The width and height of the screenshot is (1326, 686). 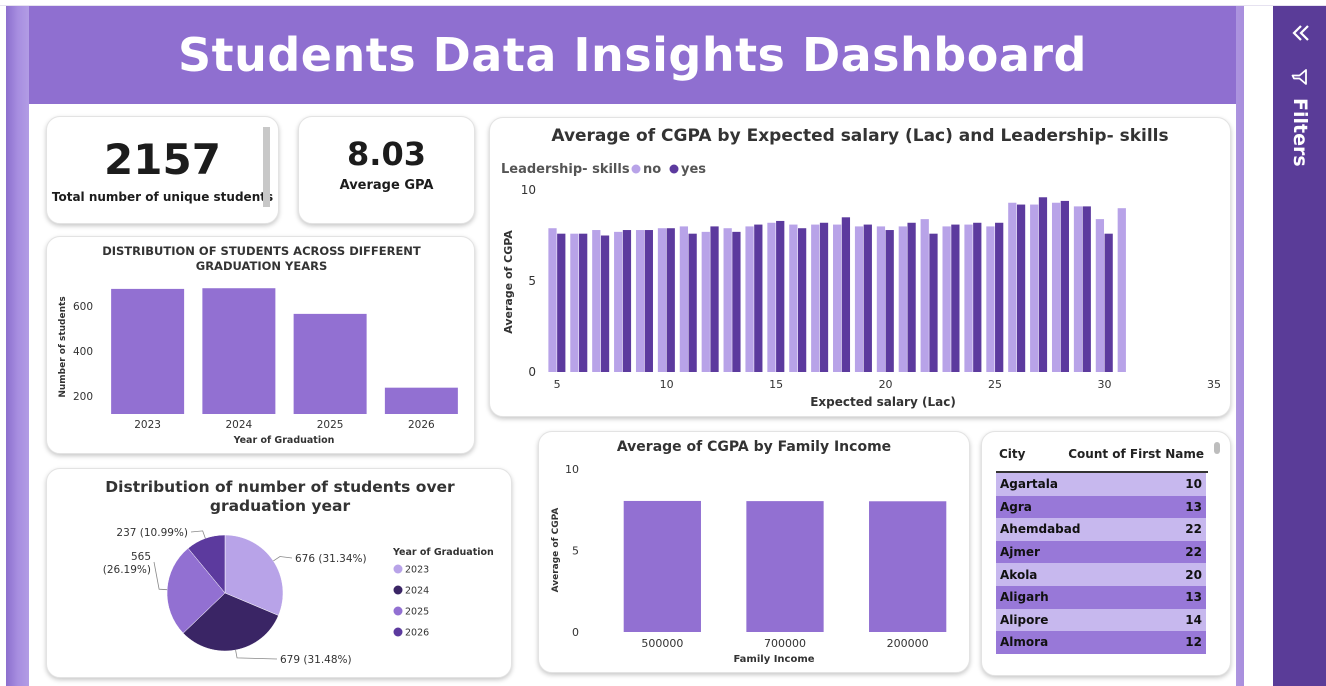 What do you see at coordinates (417, 633) in the screenshot?
I see `legend-label: 2026` at bounding box center [417, 633].